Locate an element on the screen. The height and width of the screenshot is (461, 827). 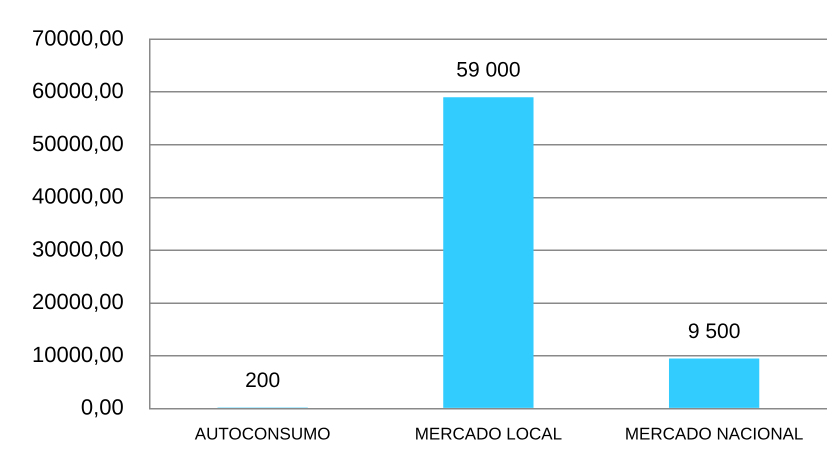
y-tick-label: 30000,00 is located at coordinates (78, 249).